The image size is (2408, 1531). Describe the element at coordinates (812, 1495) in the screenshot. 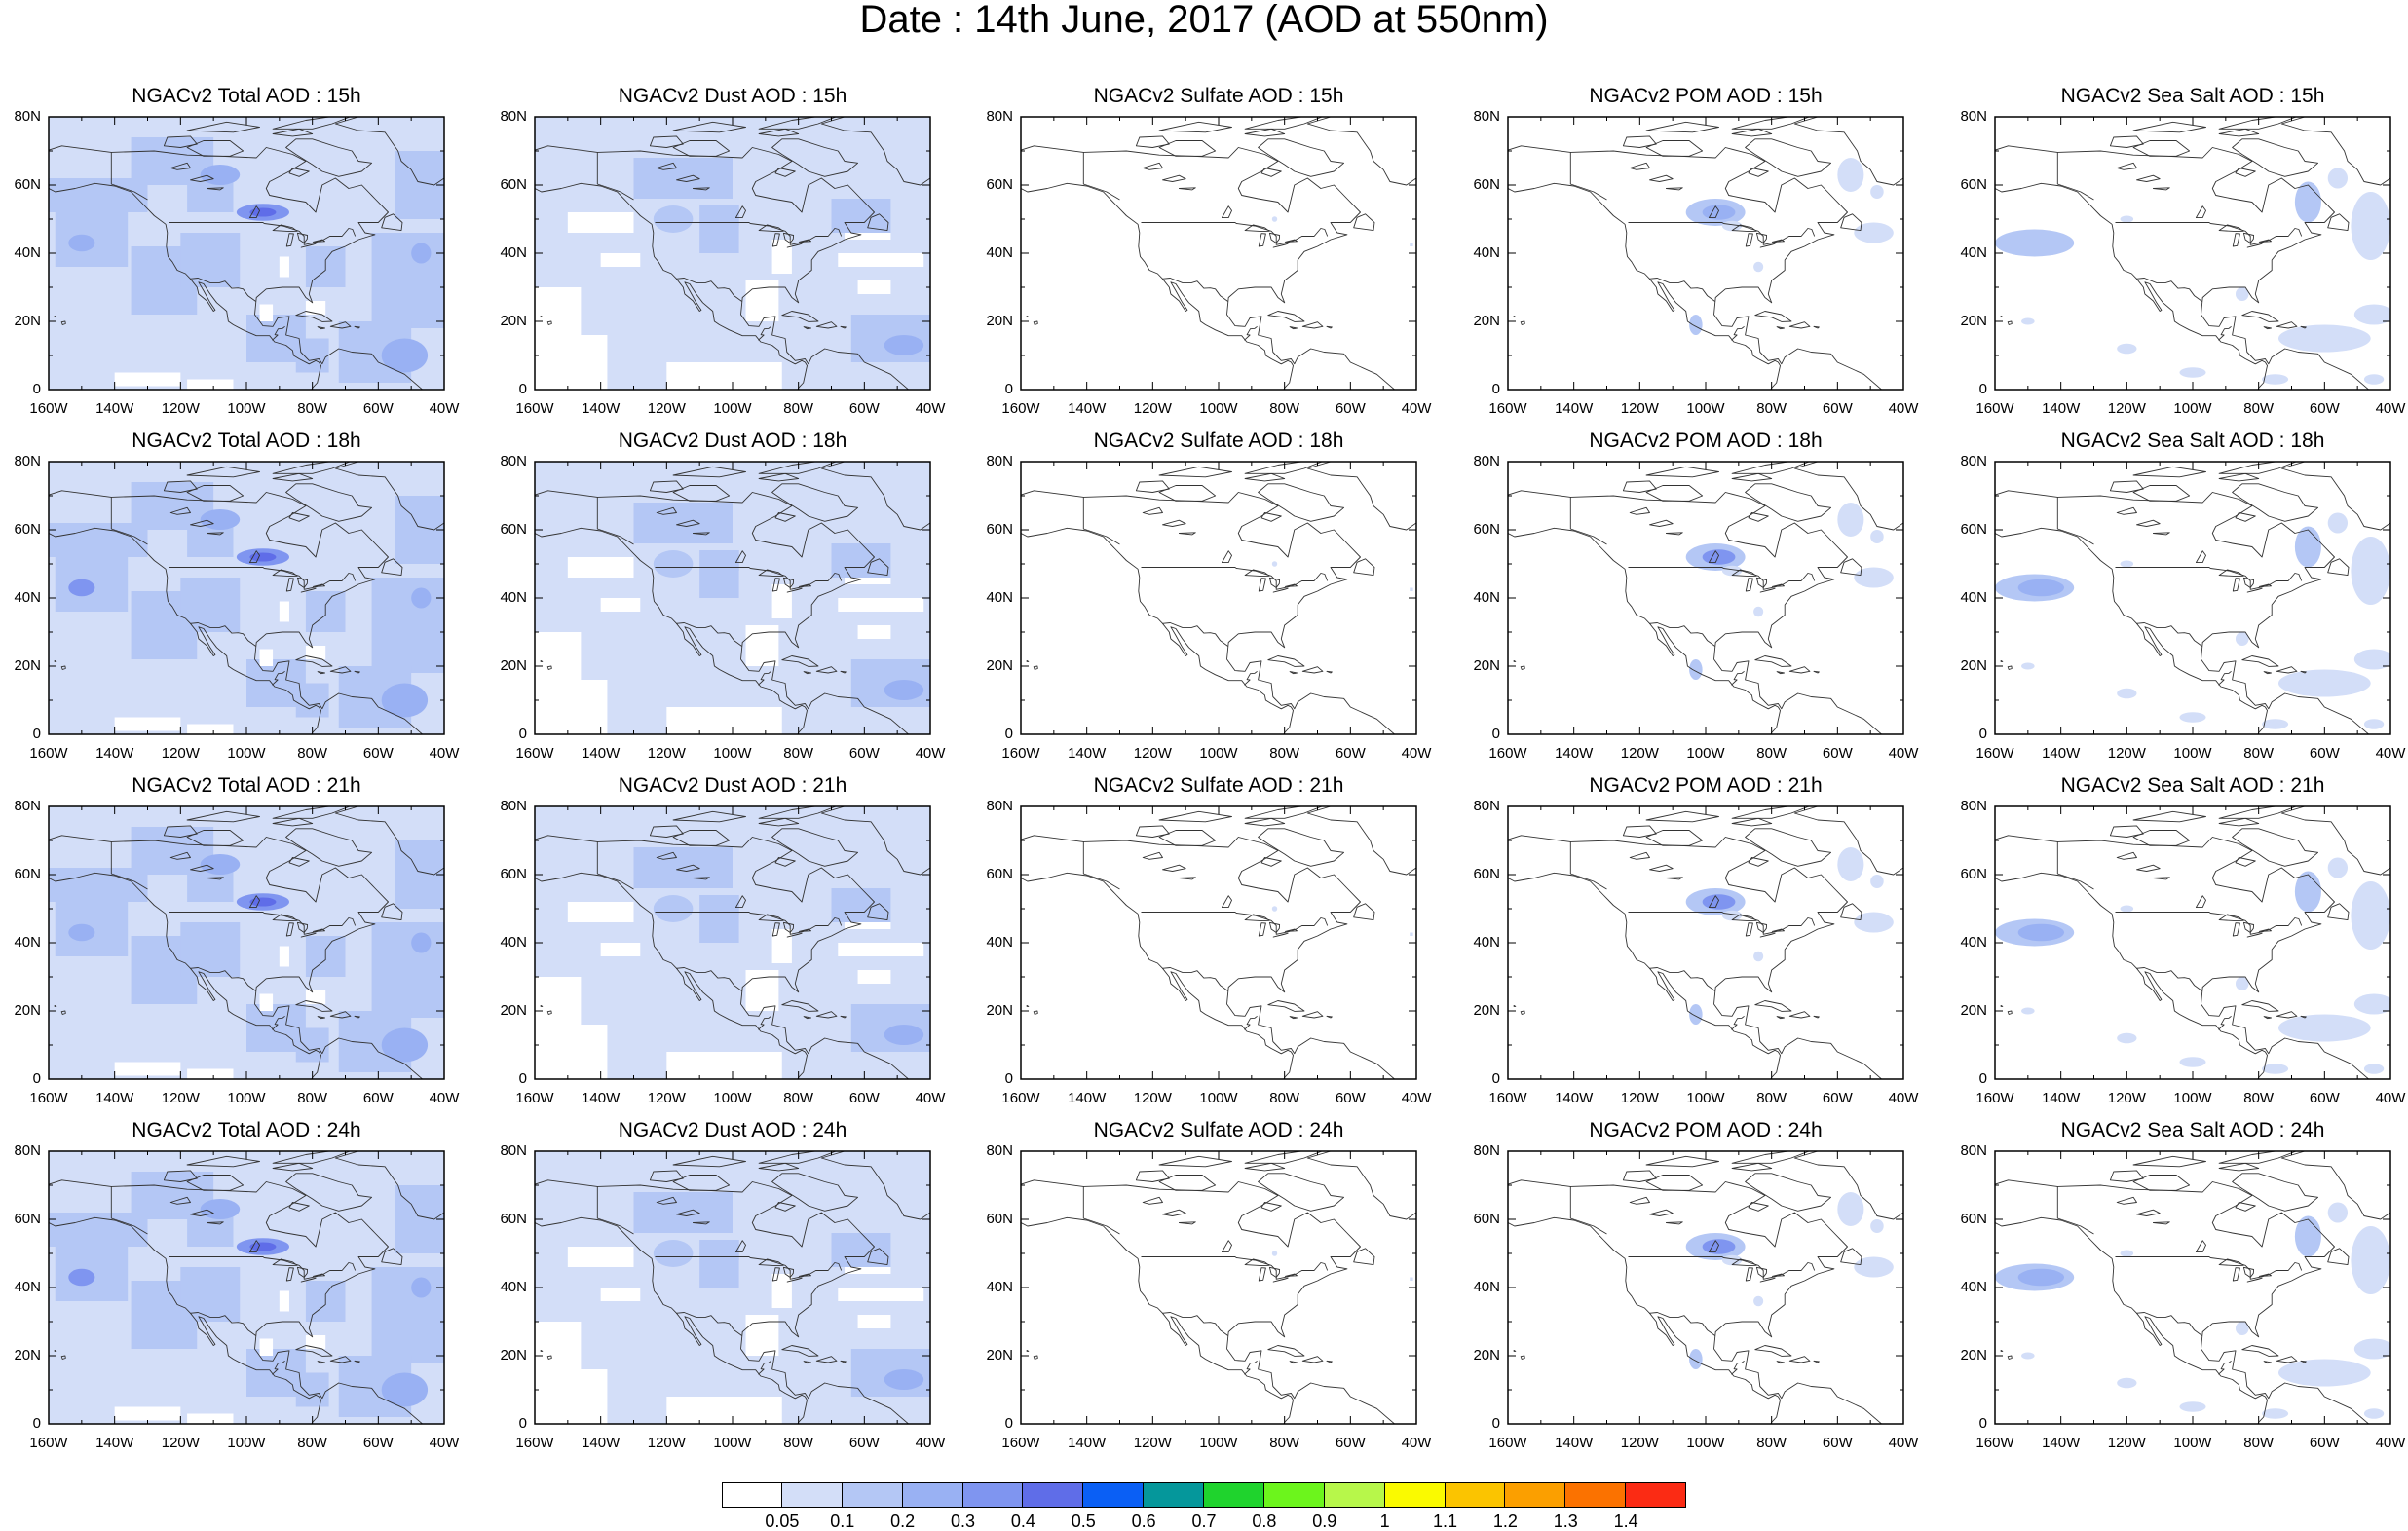

I see `colorbar-swatch` at that location.